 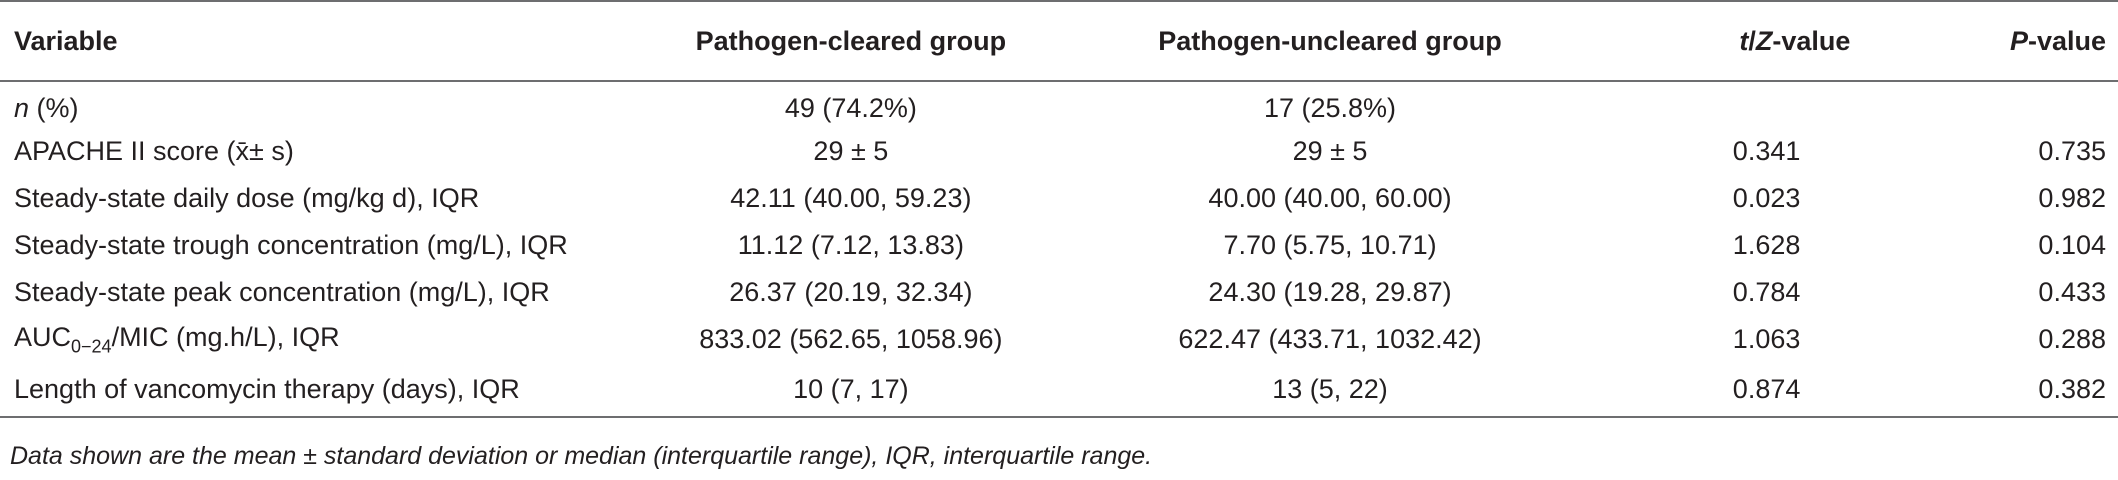 What do you see at coordinates (225, 336) in the screenshot?
I see `auc-rest: /MIC (mg.h/L), IQR` at bounding box center [225, 336].